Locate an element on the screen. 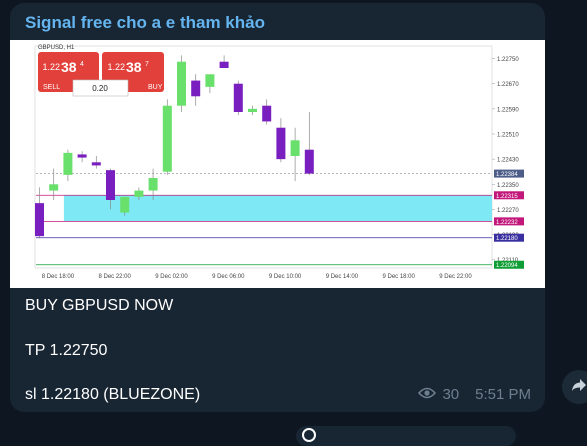  trade-panel: 1.22 38 4 1.22 38 7 SELL BUY 0.20 is located at coordinates (101, 74).